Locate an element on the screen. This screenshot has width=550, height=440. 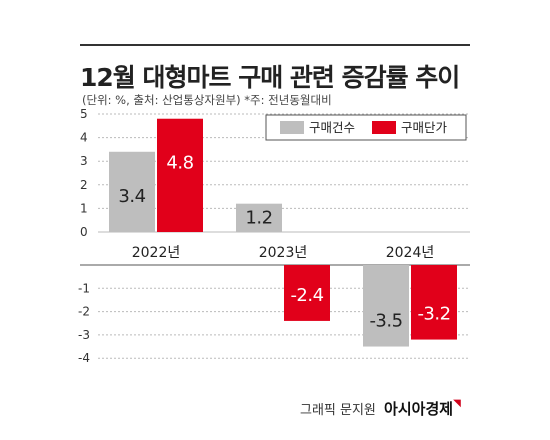
x-tick-label: 2024년 is located at coordinates (410, 253).